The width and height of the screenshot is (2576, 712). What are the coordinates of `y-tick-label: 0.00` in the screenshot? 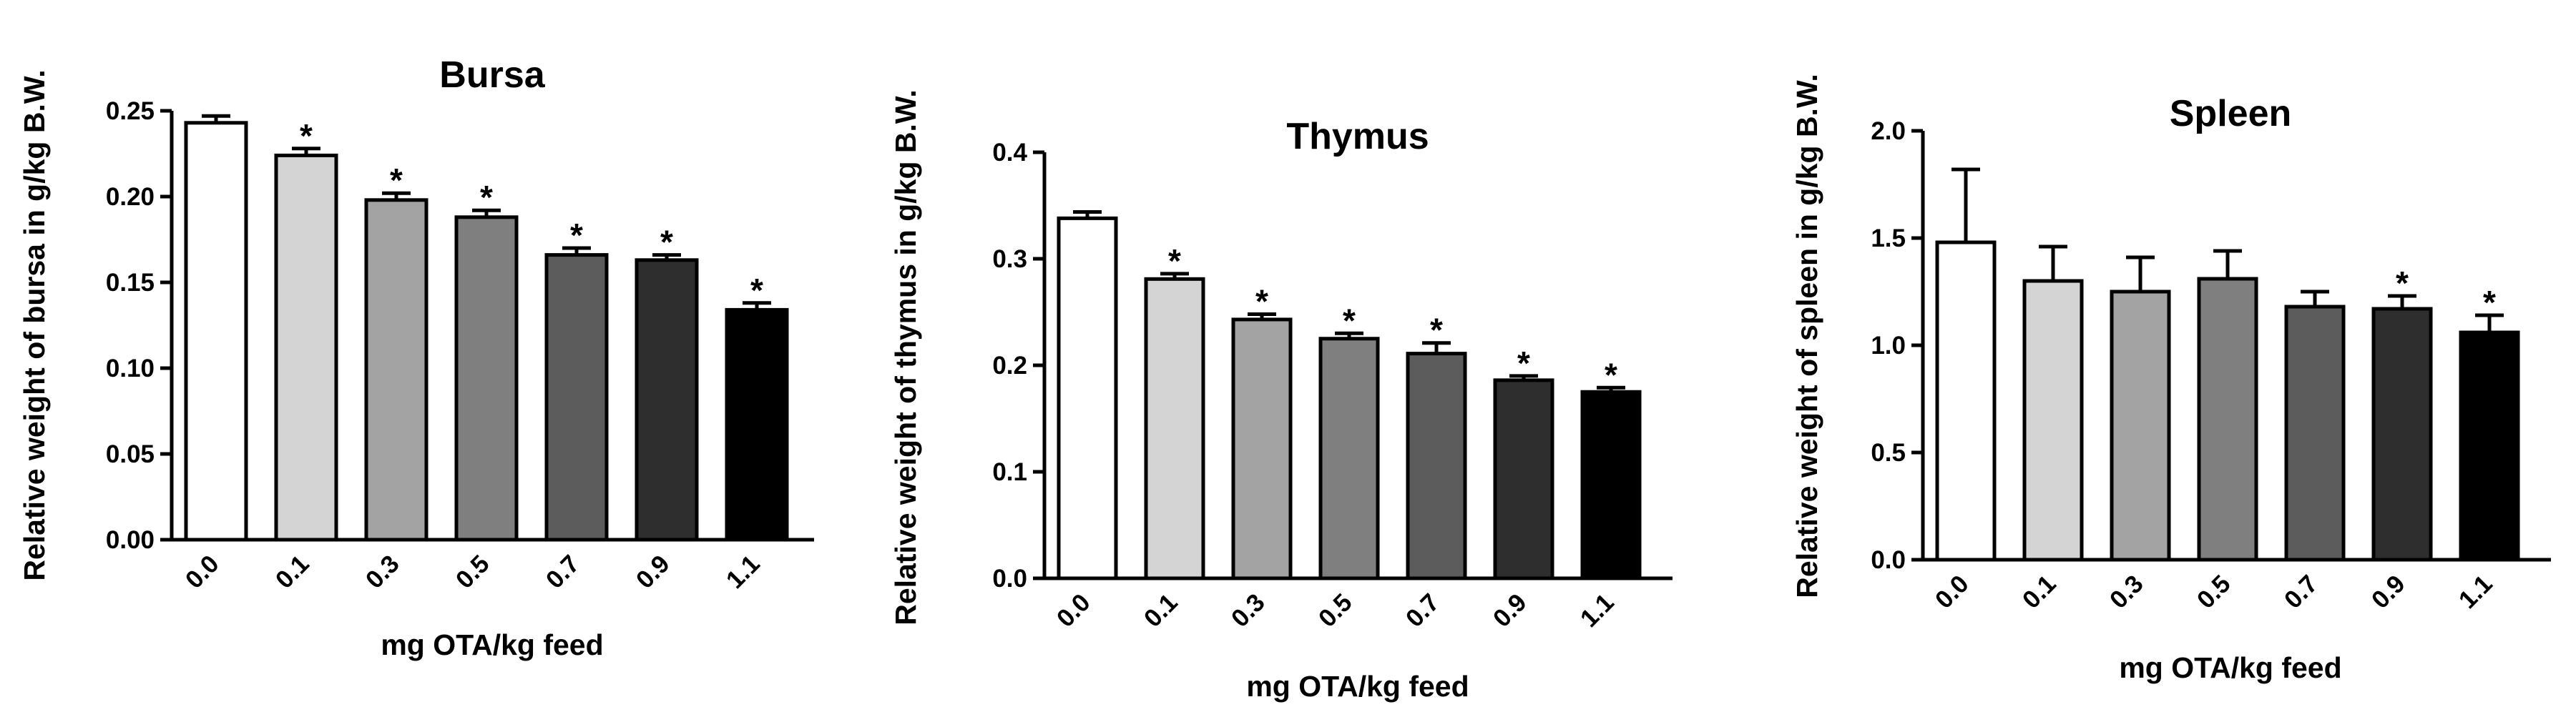 It's located at (131, 540).